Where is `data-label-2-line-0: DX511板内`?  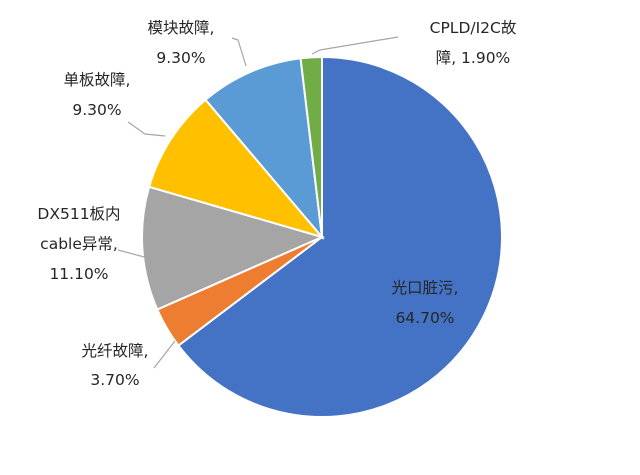
data-label-2-line-0: DX511板内 is located at coordinates (78, 214).